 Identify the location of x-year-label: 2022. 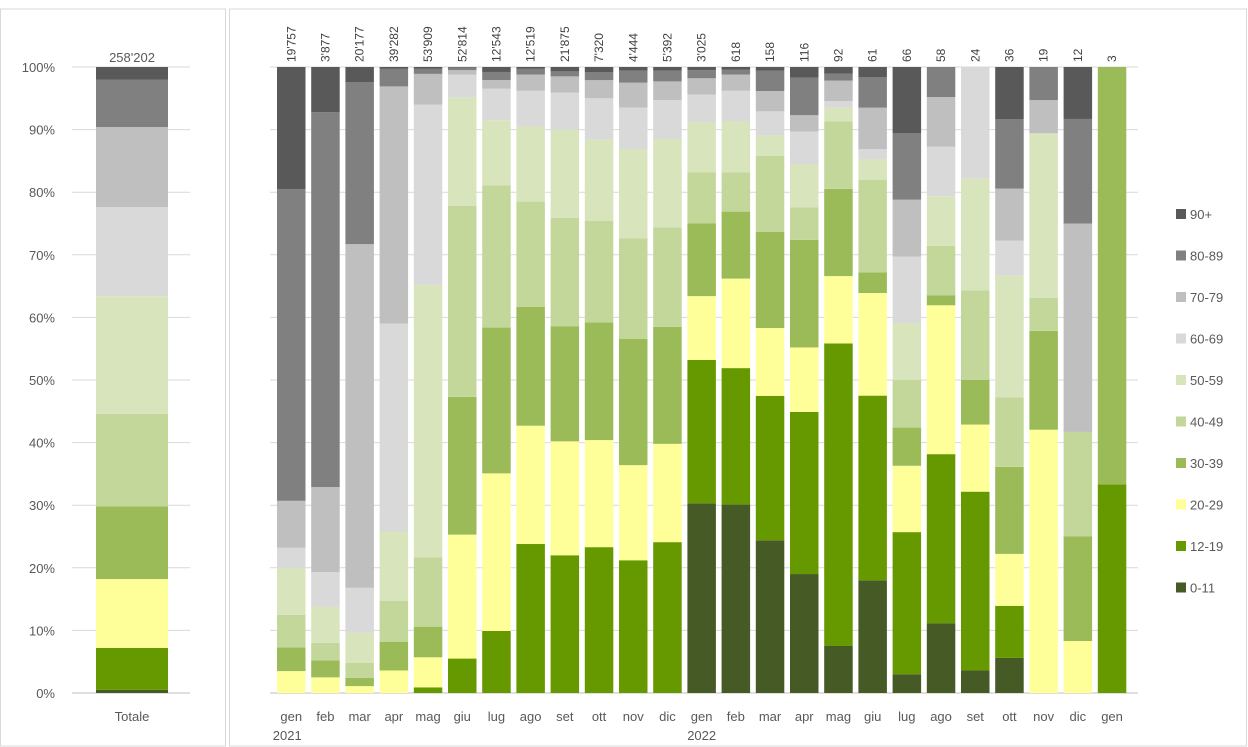
(701, 735).